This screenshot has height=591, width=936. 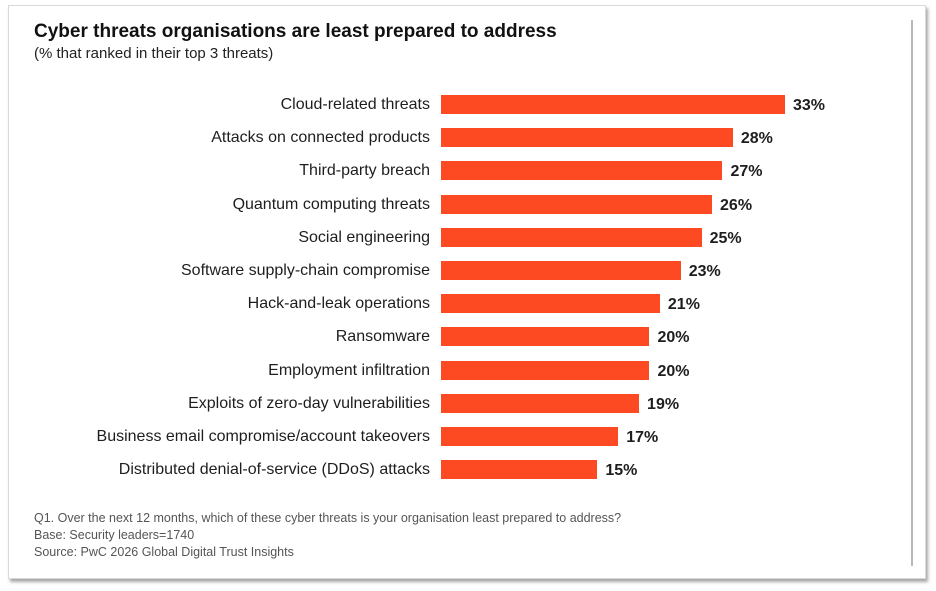 I want to click on value-label: 27%, so click(x=746, y=172).